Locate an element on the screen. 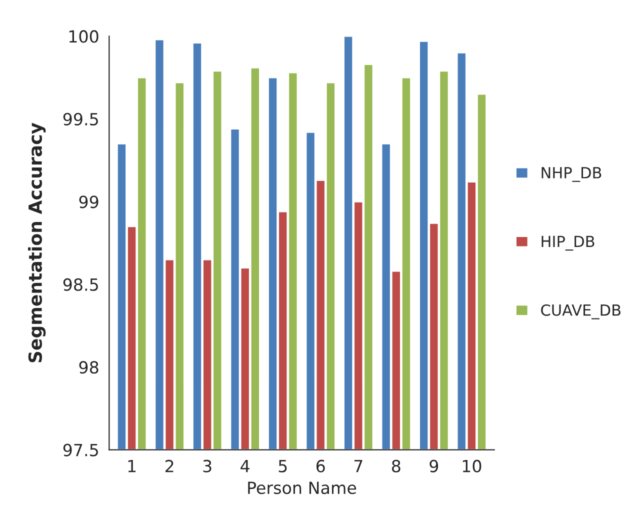  y-tick-label: 100 is located at coordinates (83, 36).